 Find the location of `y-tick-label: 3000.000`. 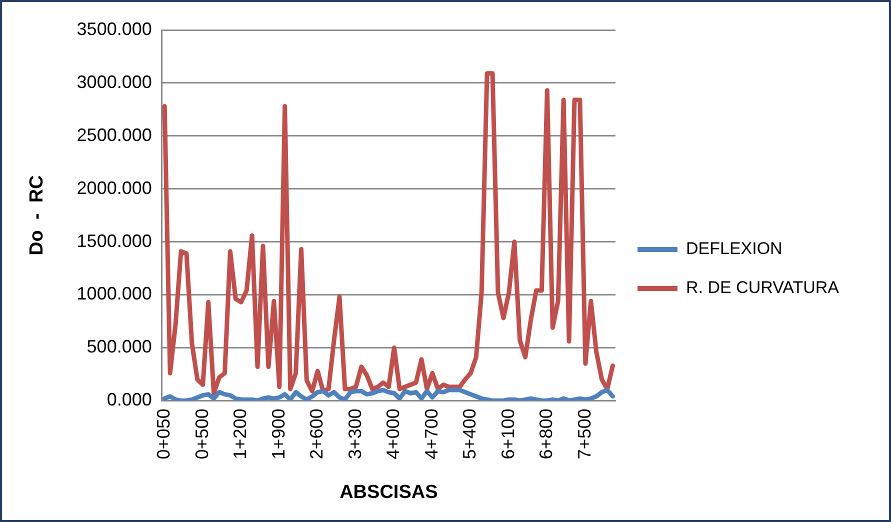

y-tick-label: 3000.000 is located at coordinates (114, 82).